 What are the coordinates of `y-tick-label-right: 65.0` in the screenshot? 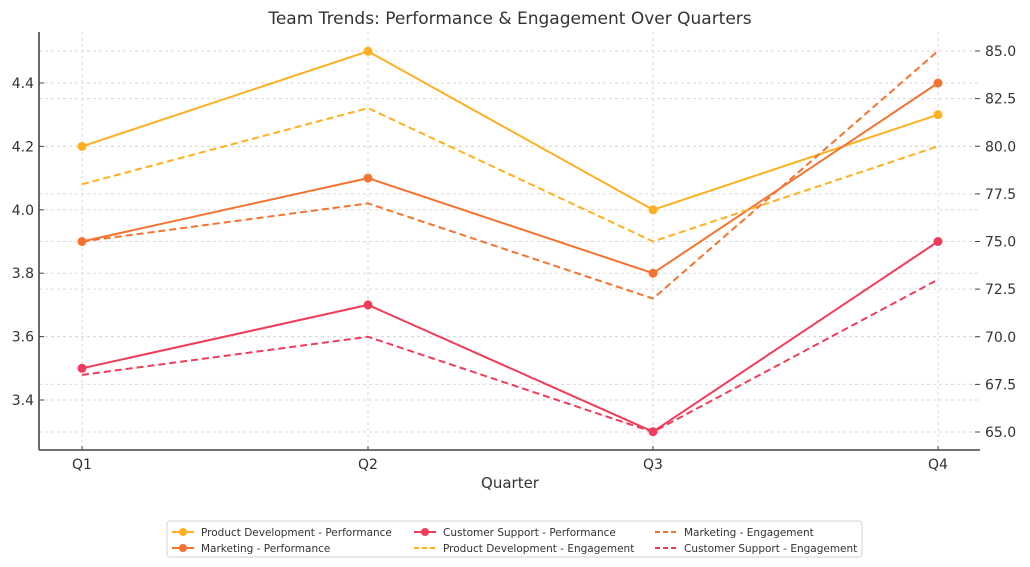 It's located at (1000, 433).